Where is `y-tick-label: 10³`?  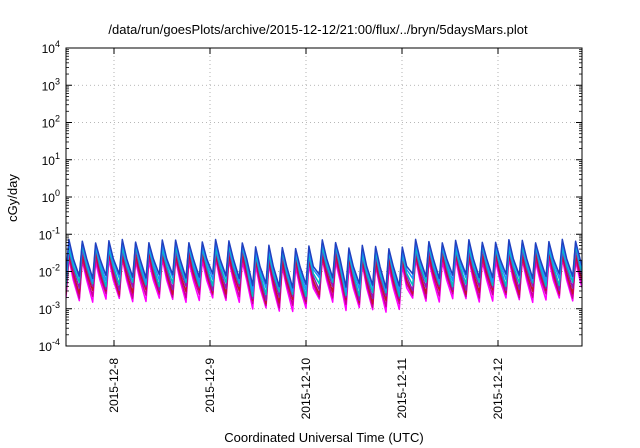
y-tick-label: 10³ is located at coordinates (51, 84).